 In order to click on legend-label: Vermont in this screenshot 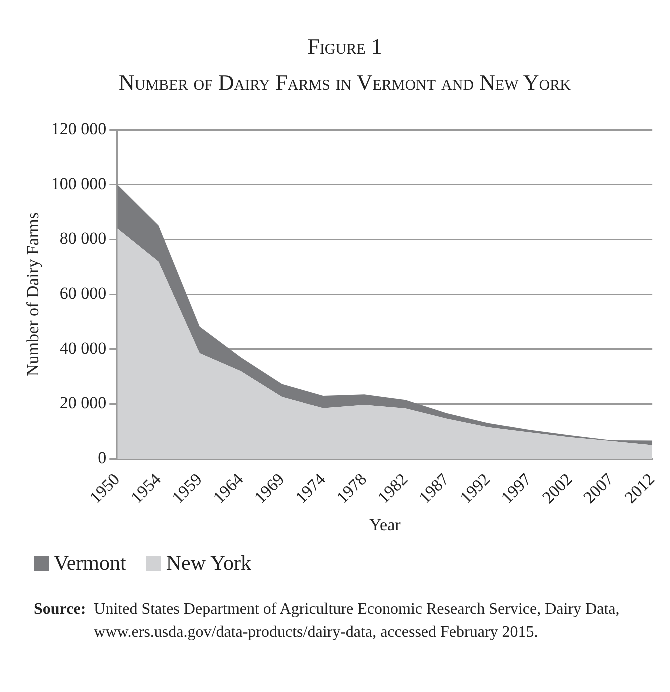, I will do `click(89, 563)`.